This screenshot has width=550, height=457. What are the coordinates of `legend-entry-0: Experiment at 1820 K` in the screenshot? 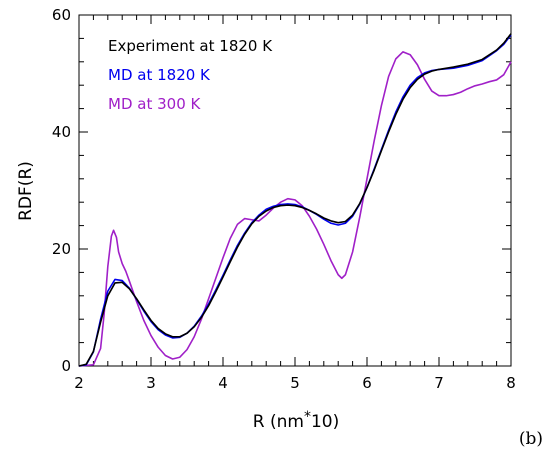 It's located at (190, 46).